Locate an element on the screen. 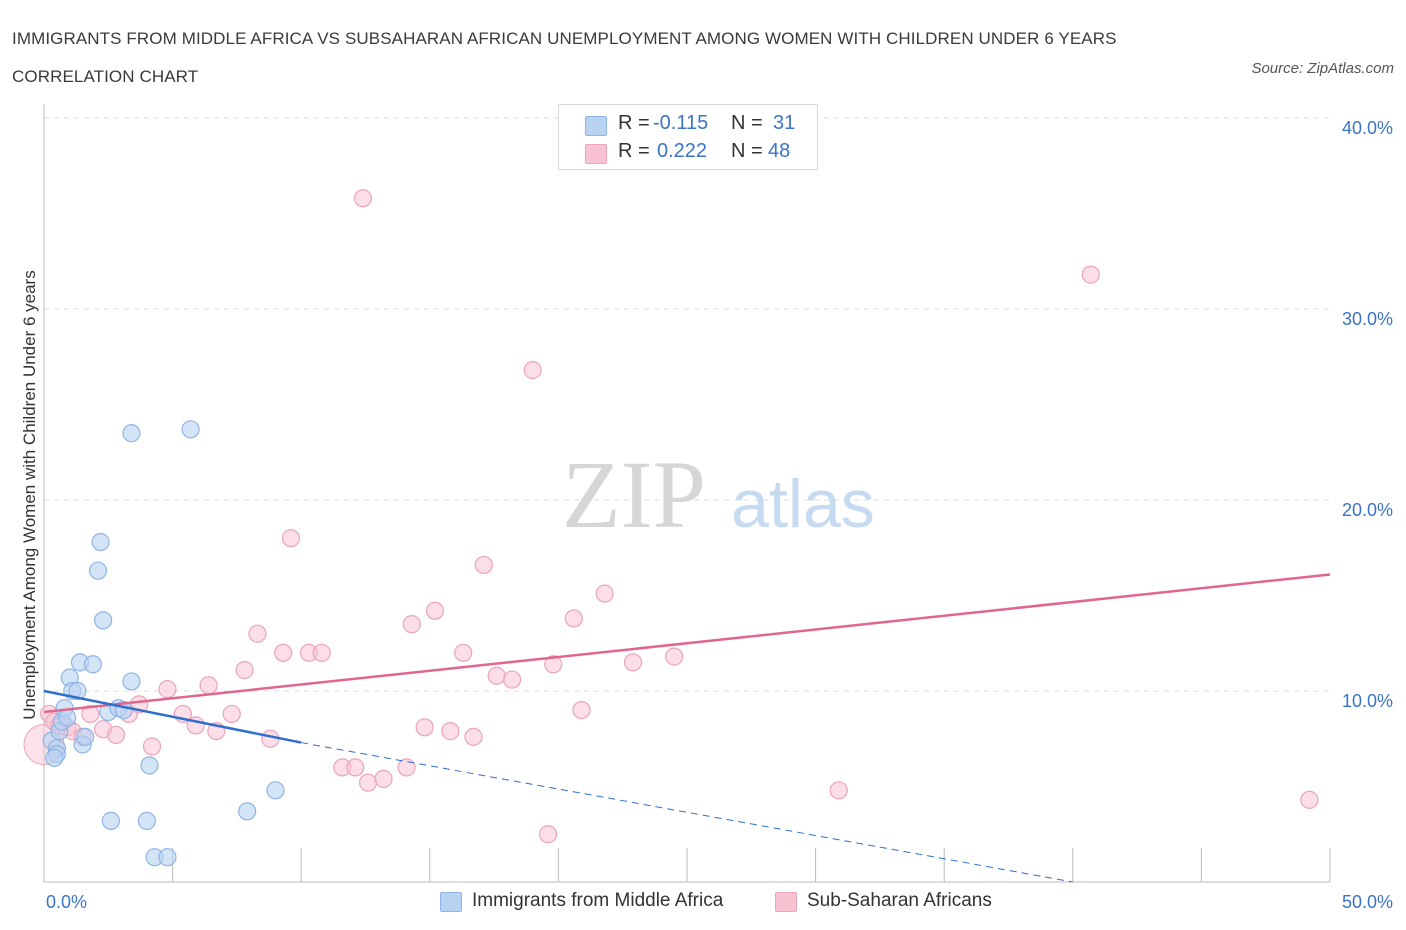 The height and width of the screenshot is (930, 1406). legend-n-value: 31 is located at coordinates (784, 123).